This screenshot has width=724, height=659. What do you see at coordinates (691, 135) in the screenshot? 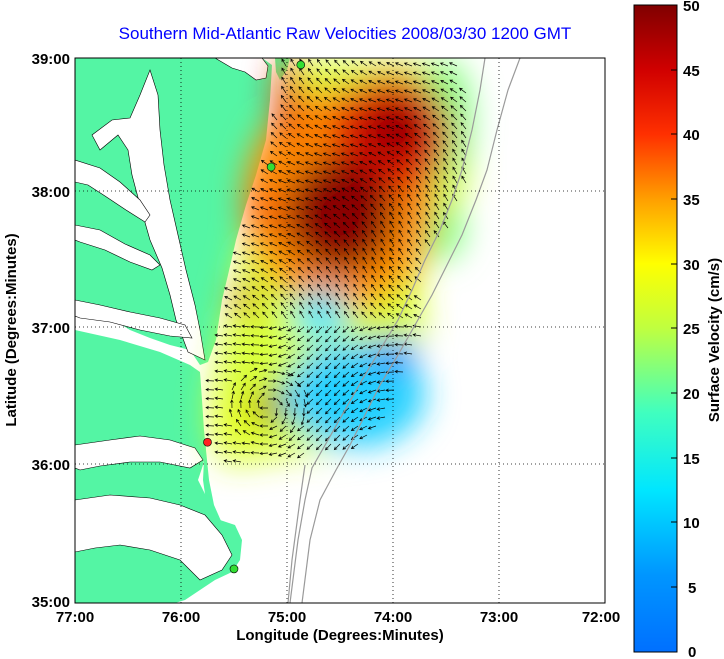
I see `colorbar-tick-label: 40` at bounding box center [691, 135].